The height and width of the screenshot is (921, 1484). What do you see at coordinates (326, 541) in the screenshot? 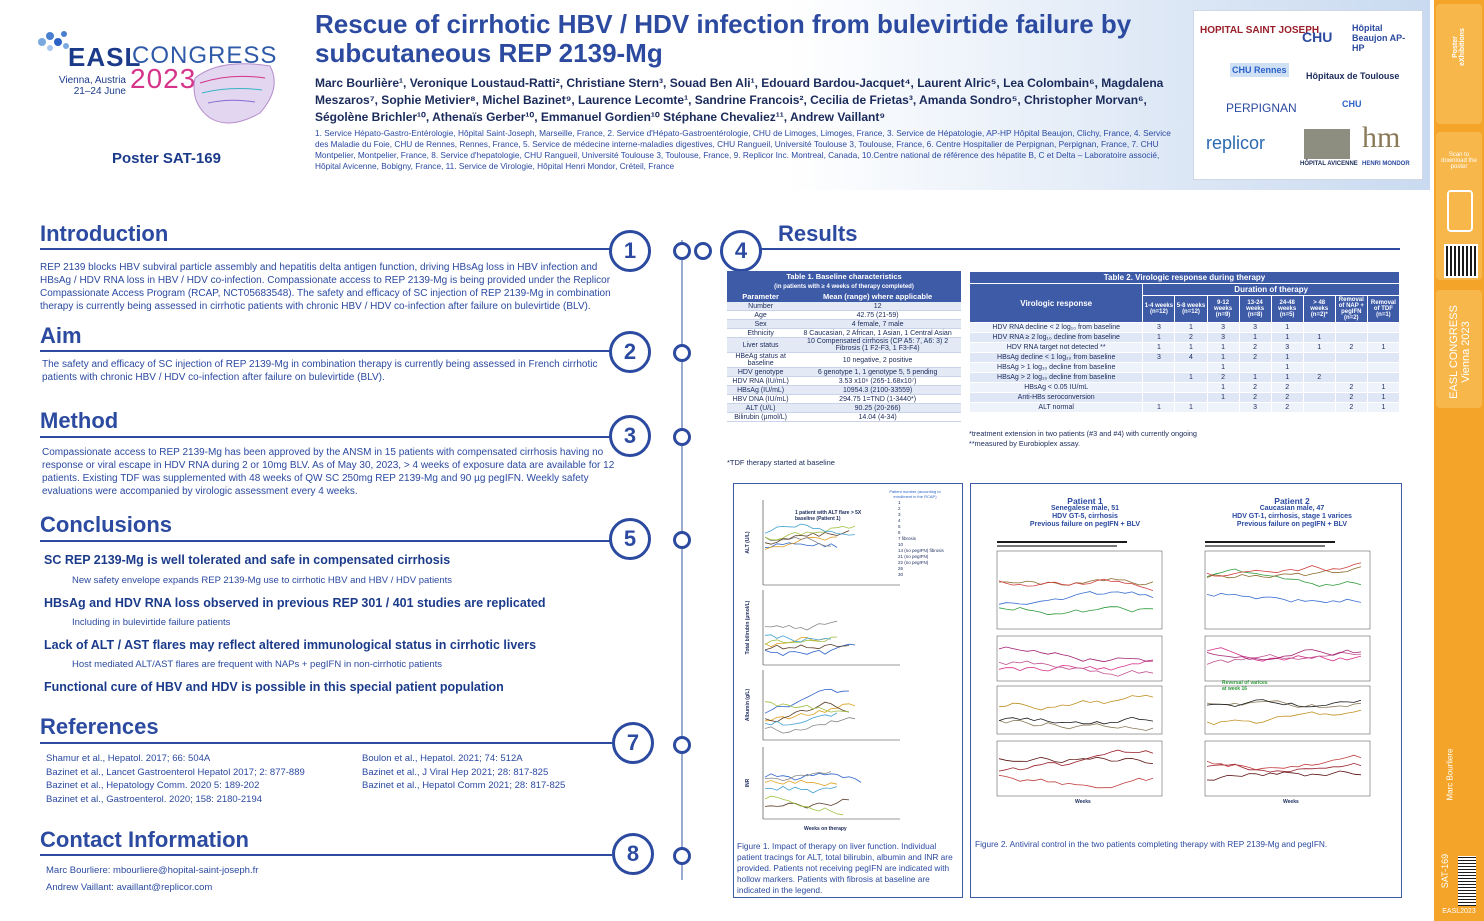
I see `conclusions-underline` at bounding box center [326, 541].